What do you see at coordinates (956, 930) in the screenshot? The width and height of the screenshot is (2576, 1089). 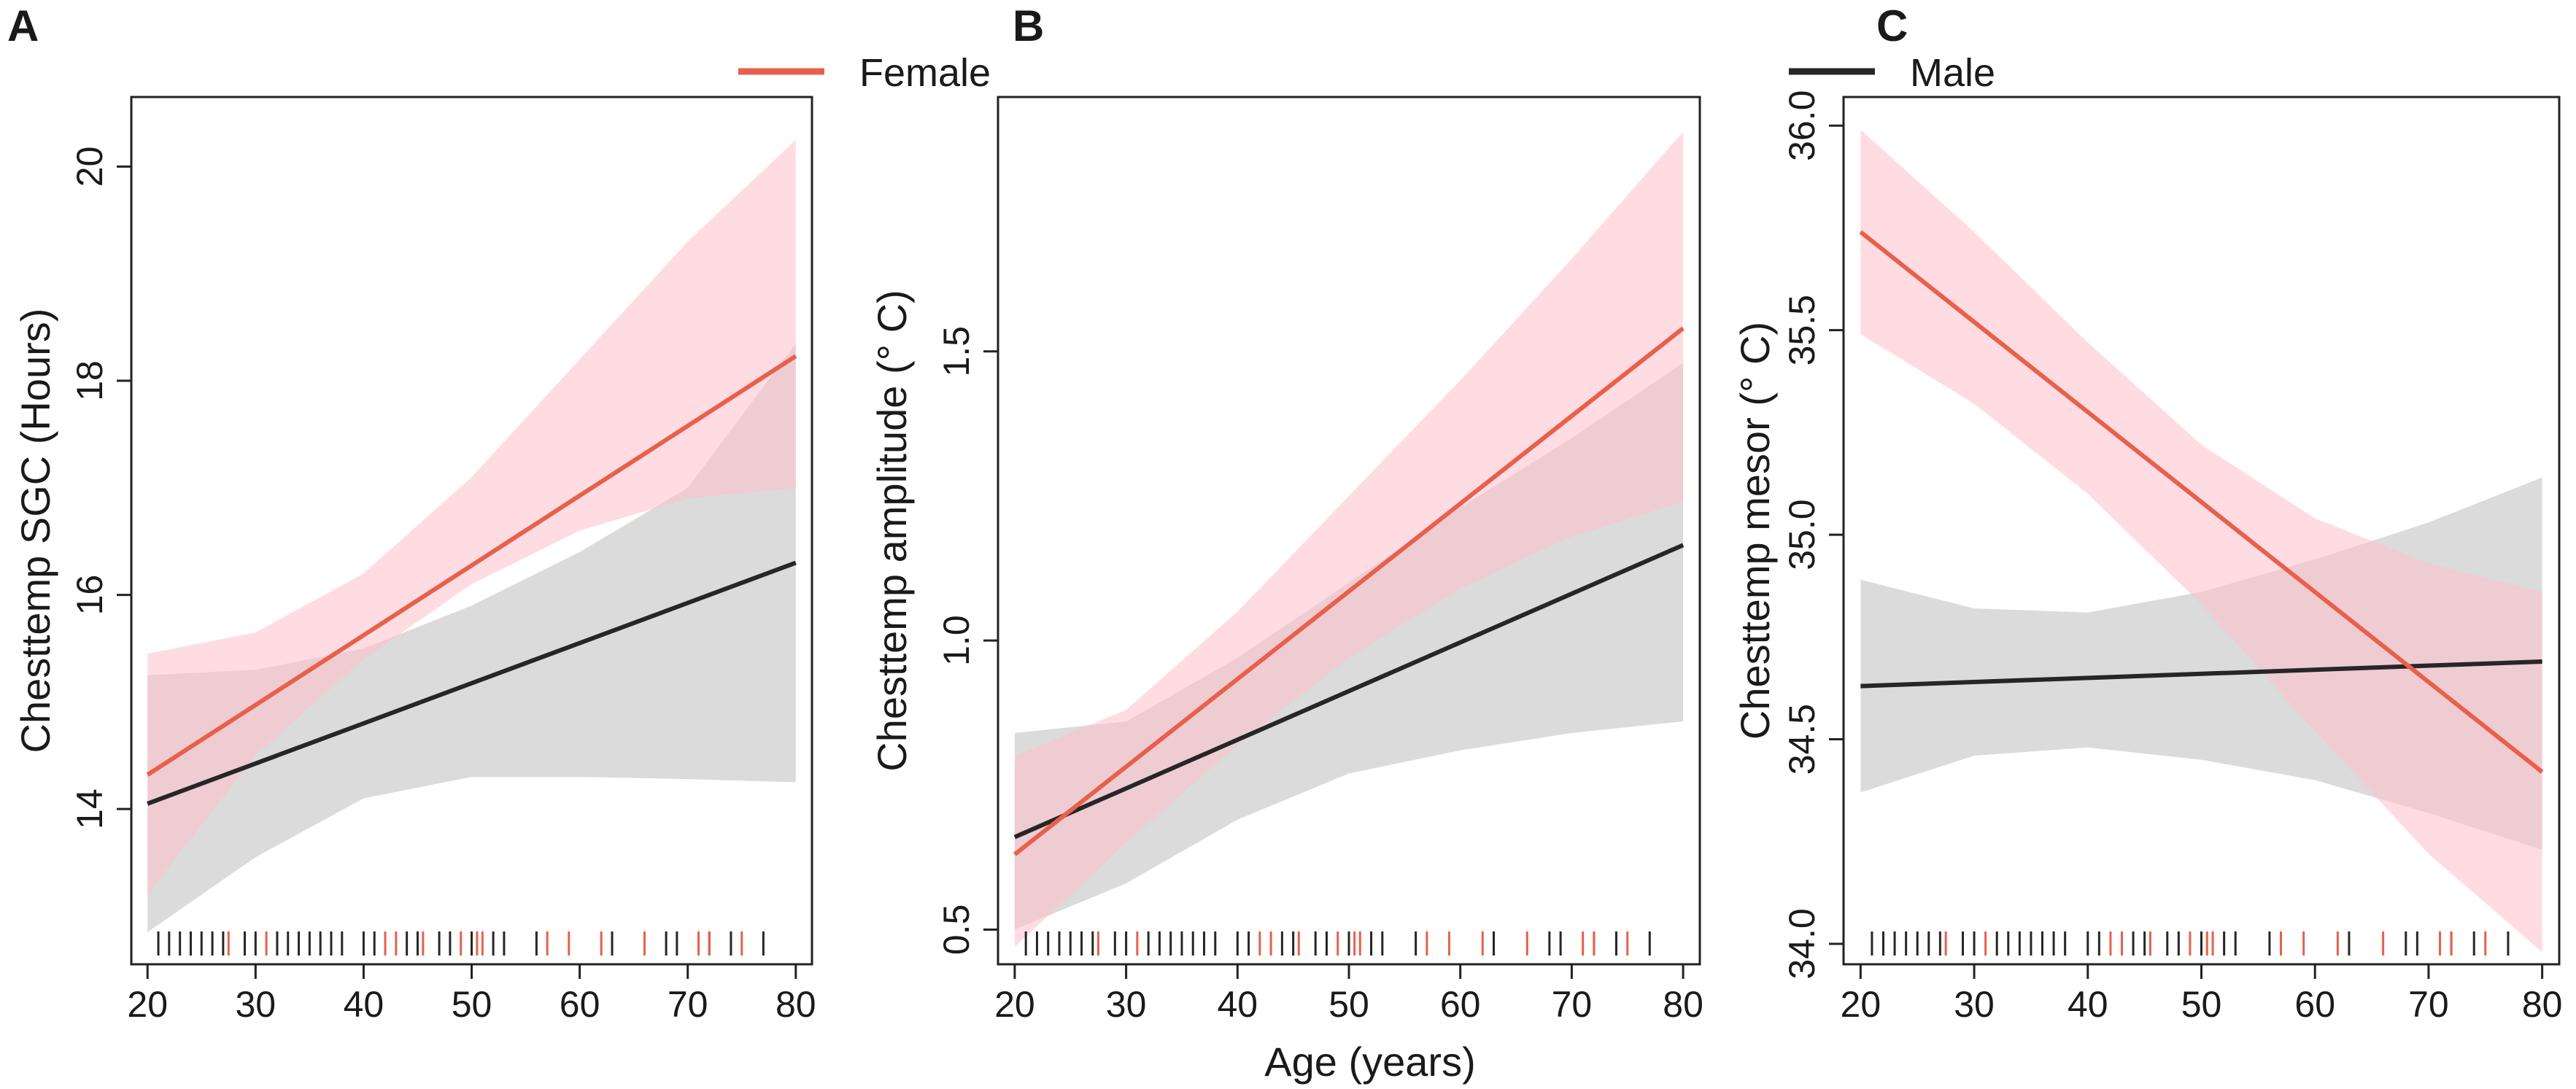 I see `y-tick-label: 0.5` at bounding box center [956, 930].